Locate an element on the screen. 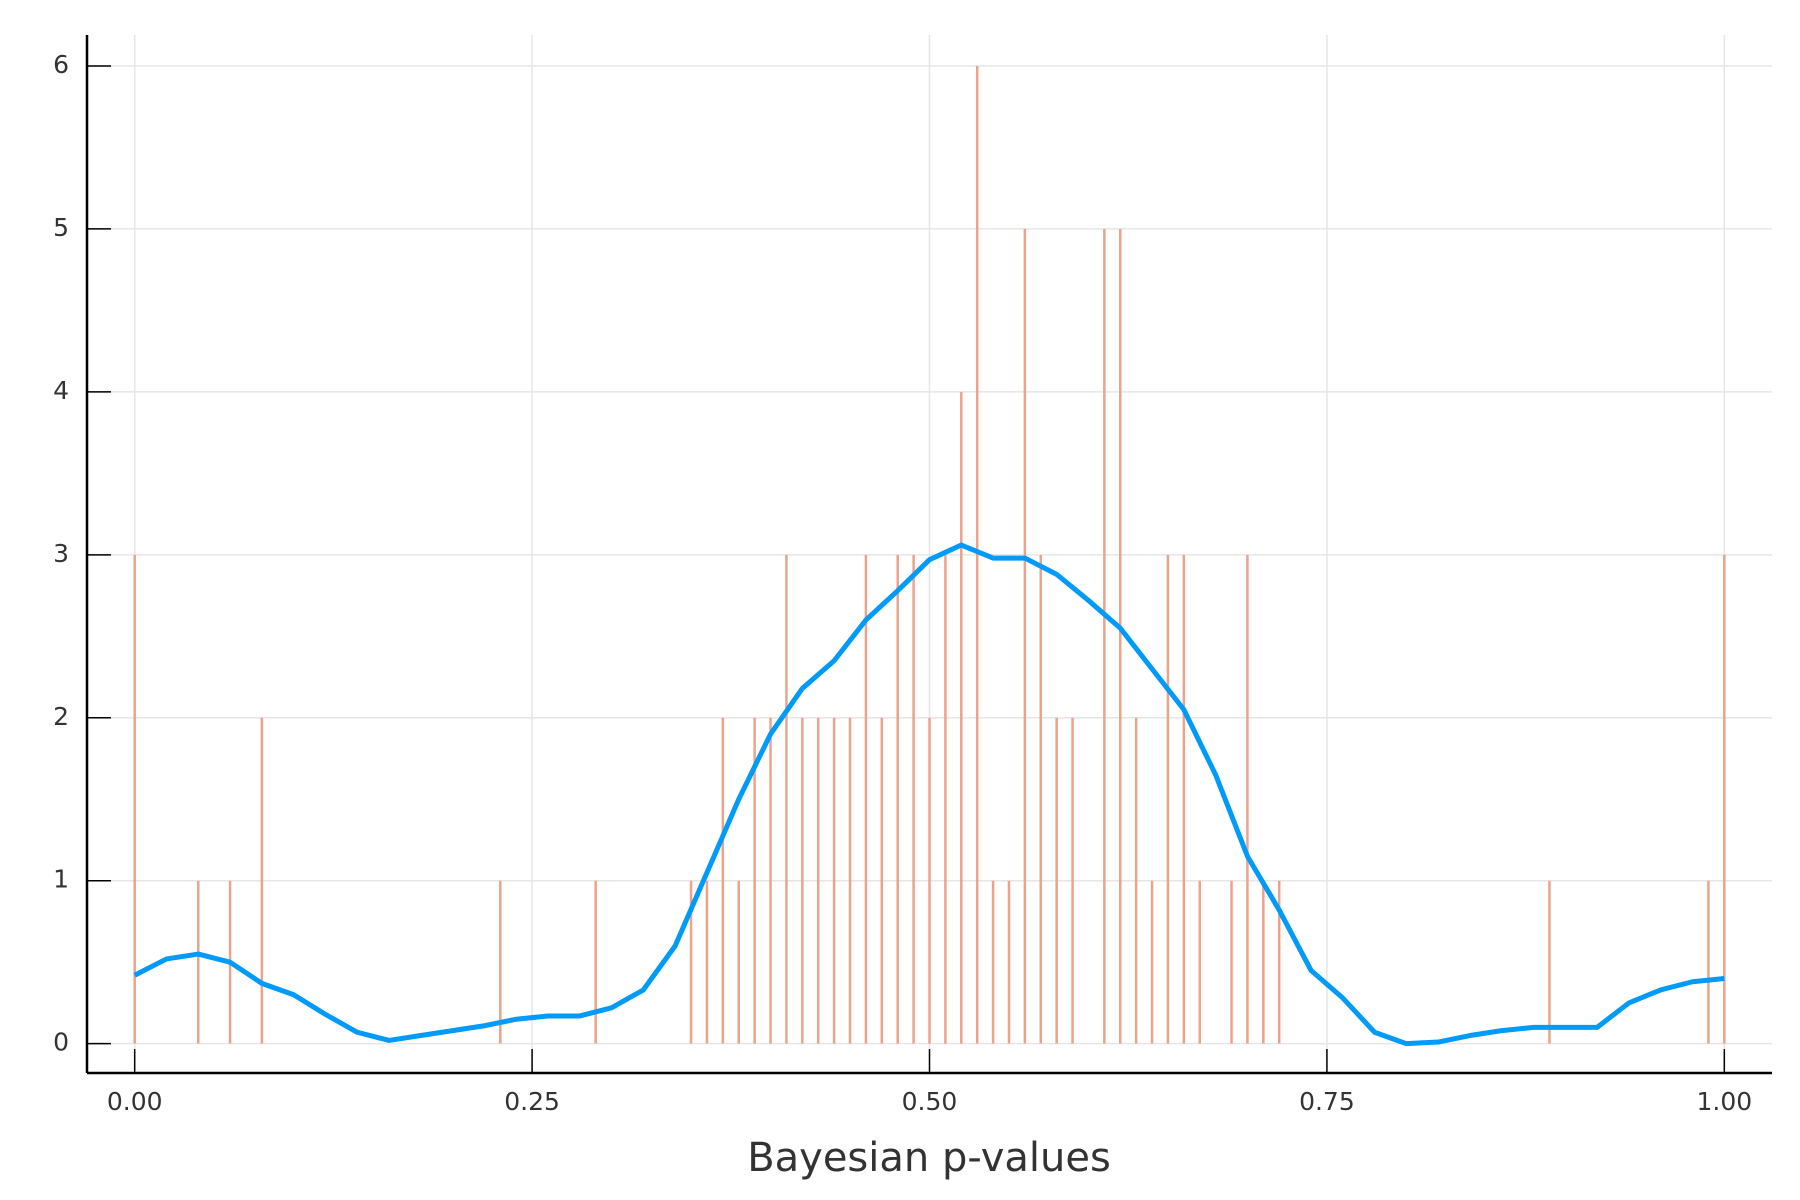  y-tick-label: 1 is located at coordinates (61, 879).